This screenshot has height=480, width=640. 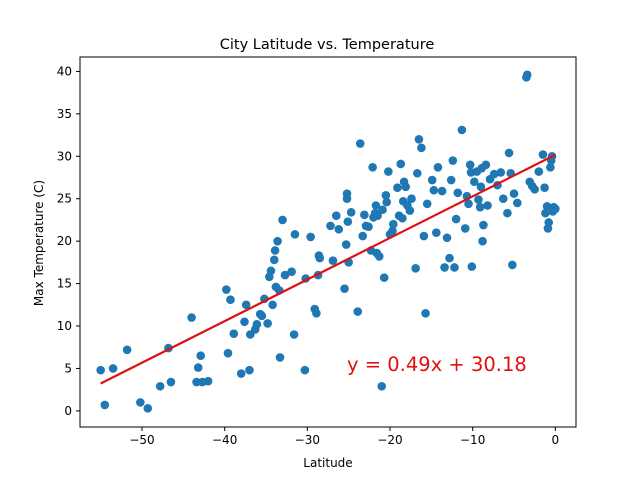 I want to click on x-tick-label: −40, so click(x=224, y=440).